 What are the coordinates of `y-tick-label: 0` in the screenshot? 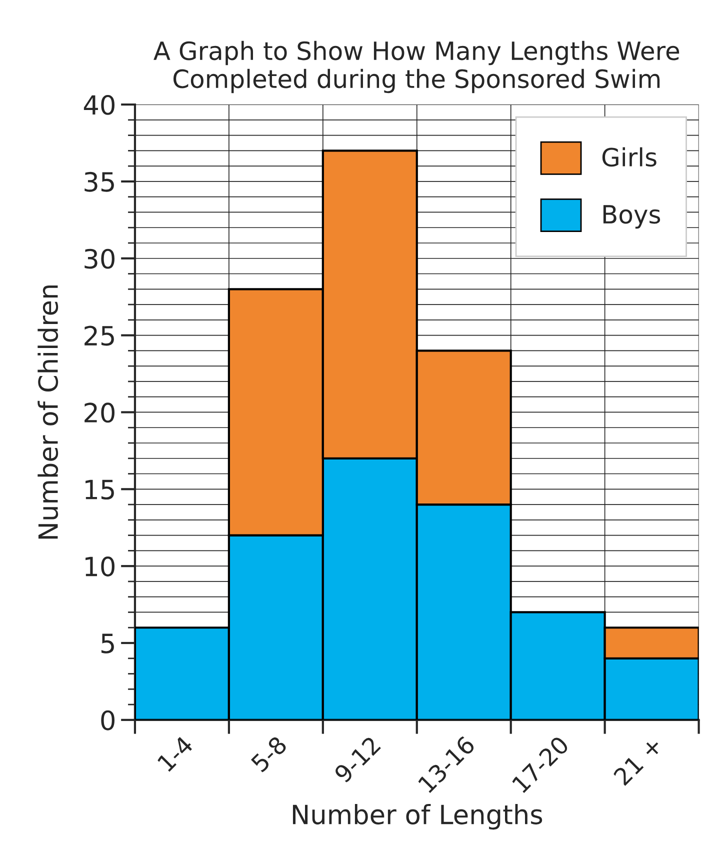 It's located at (107, 720).